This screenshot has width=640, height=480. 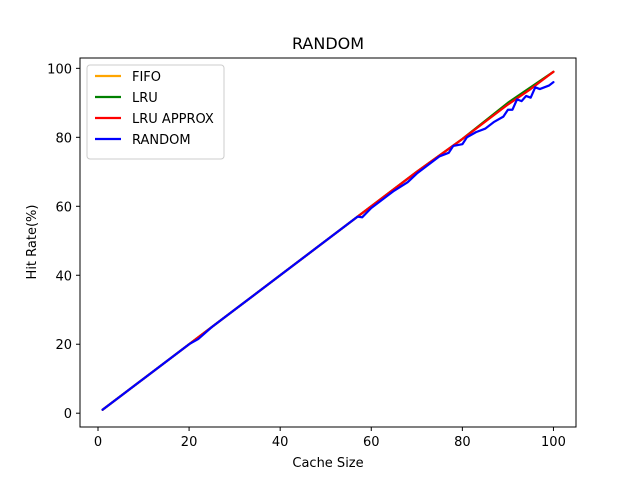 What do you see at coordinates (173, 119) in the screenshot?
I see `legend-label-lru-approx: LRU APPROX` at bounding box center [173, 119].